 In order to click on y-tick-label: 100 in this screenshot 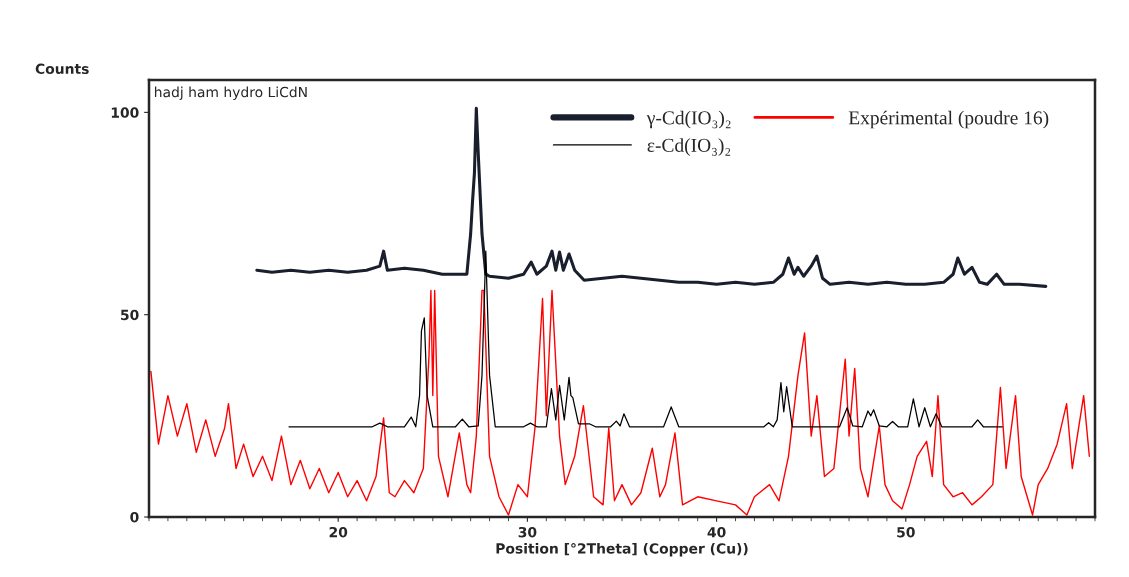, I will do `click(125, 112)`.